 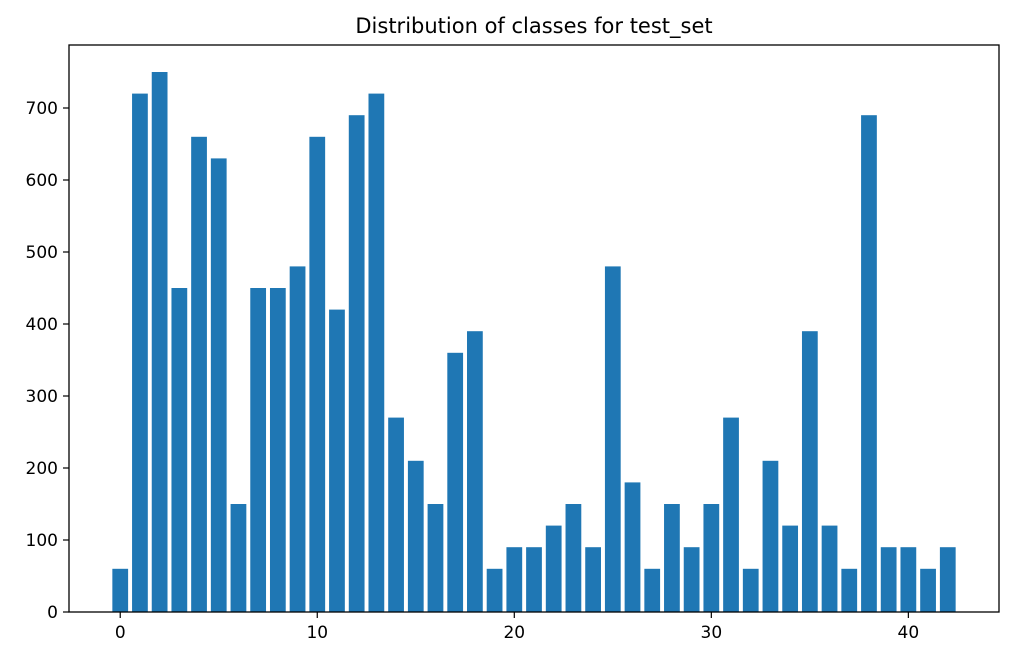 What do you see at coordinates (42, 253) in the screenshot?
I see `y-tick-label: 500` at bounding box center [42, 253].